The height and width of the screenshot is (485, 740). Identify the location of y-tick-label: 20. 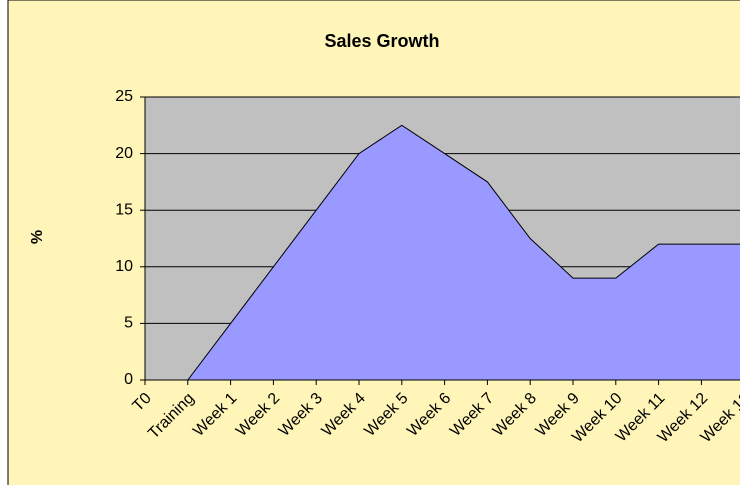
(124, 153).